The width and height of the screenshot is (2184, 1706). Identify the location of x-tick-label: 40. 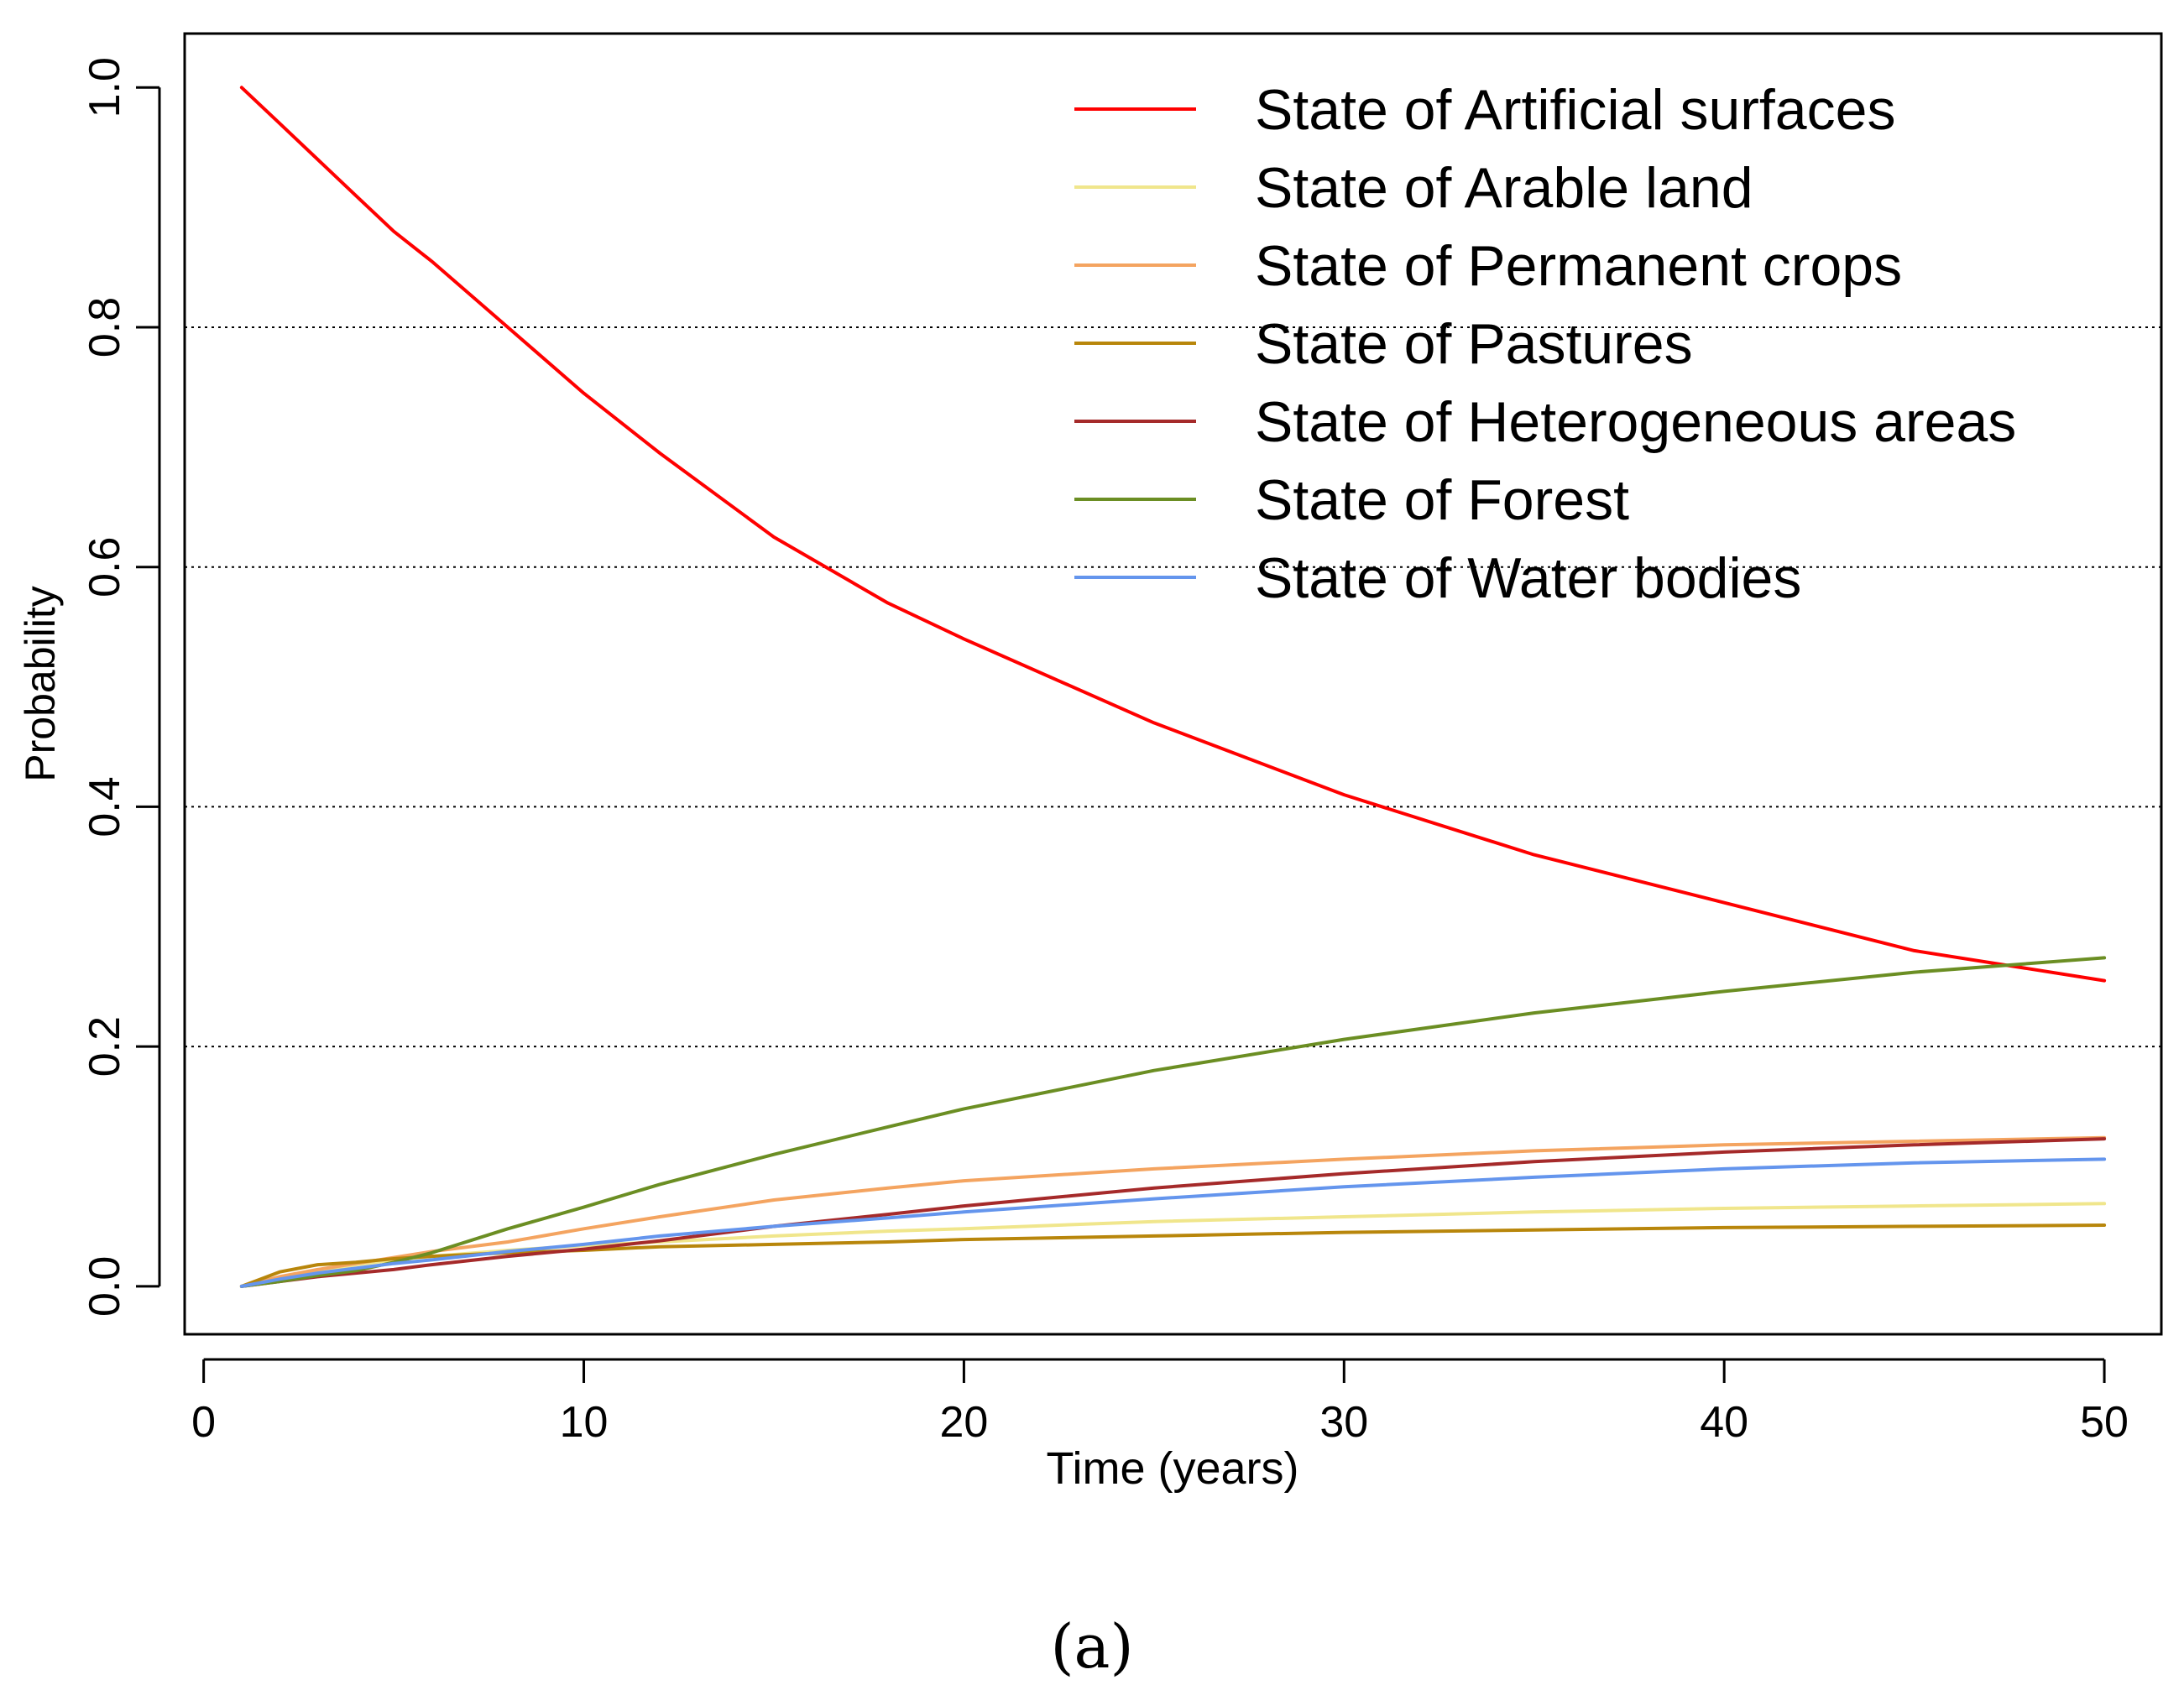
(1724, 1422).